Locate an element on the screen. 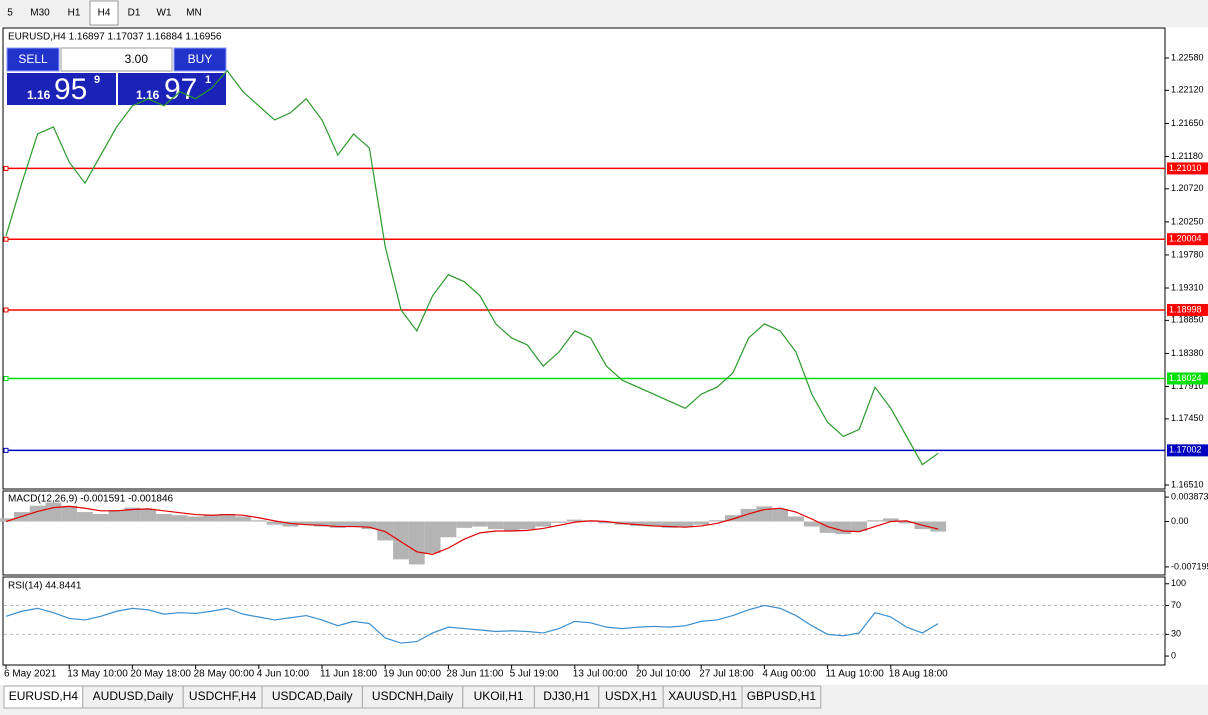 The width and height of the screenshot is (1208, 715). bid-frac: 9 is located at coordinates (97, 80).